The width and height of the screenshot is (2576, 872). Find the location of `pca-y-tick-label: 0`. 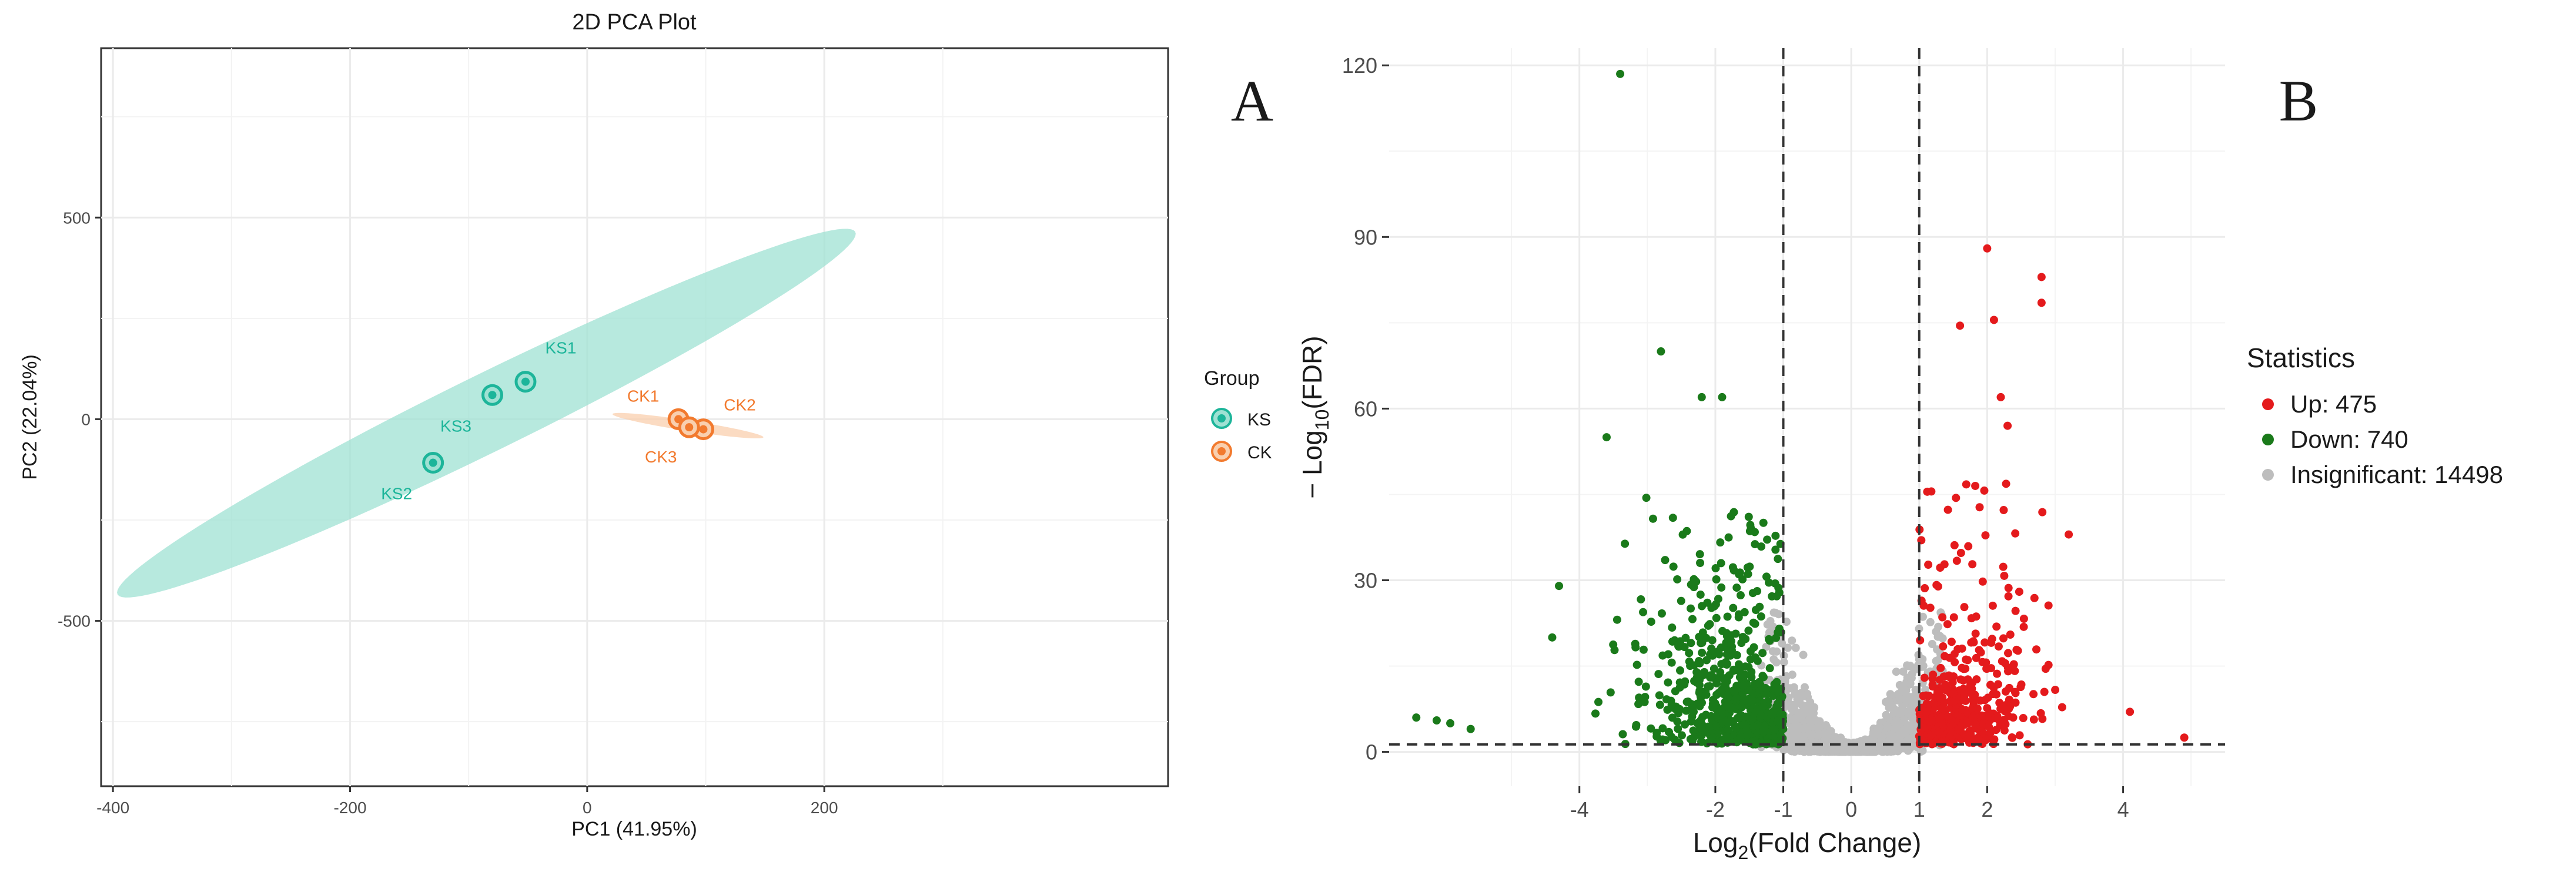

pca-y-tick-label: 0 is located at coordinates (86, 419).